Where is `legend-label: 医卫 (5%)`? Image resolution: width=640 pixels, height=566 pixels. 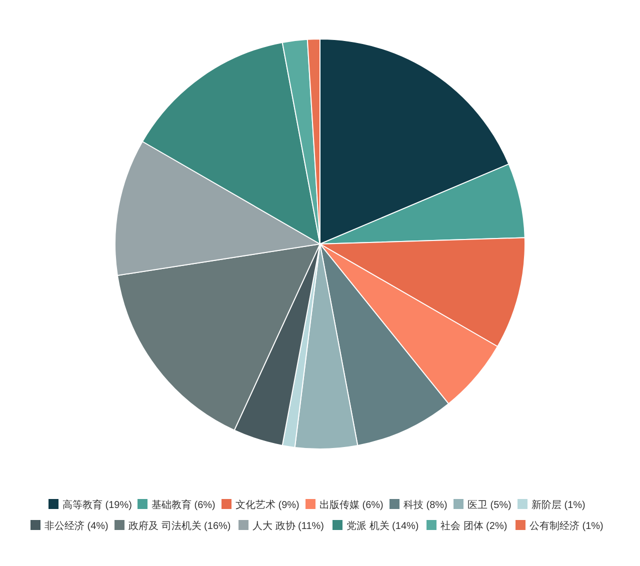
legend-label: 医卫 (5%) is located at coordinates (490, 505).